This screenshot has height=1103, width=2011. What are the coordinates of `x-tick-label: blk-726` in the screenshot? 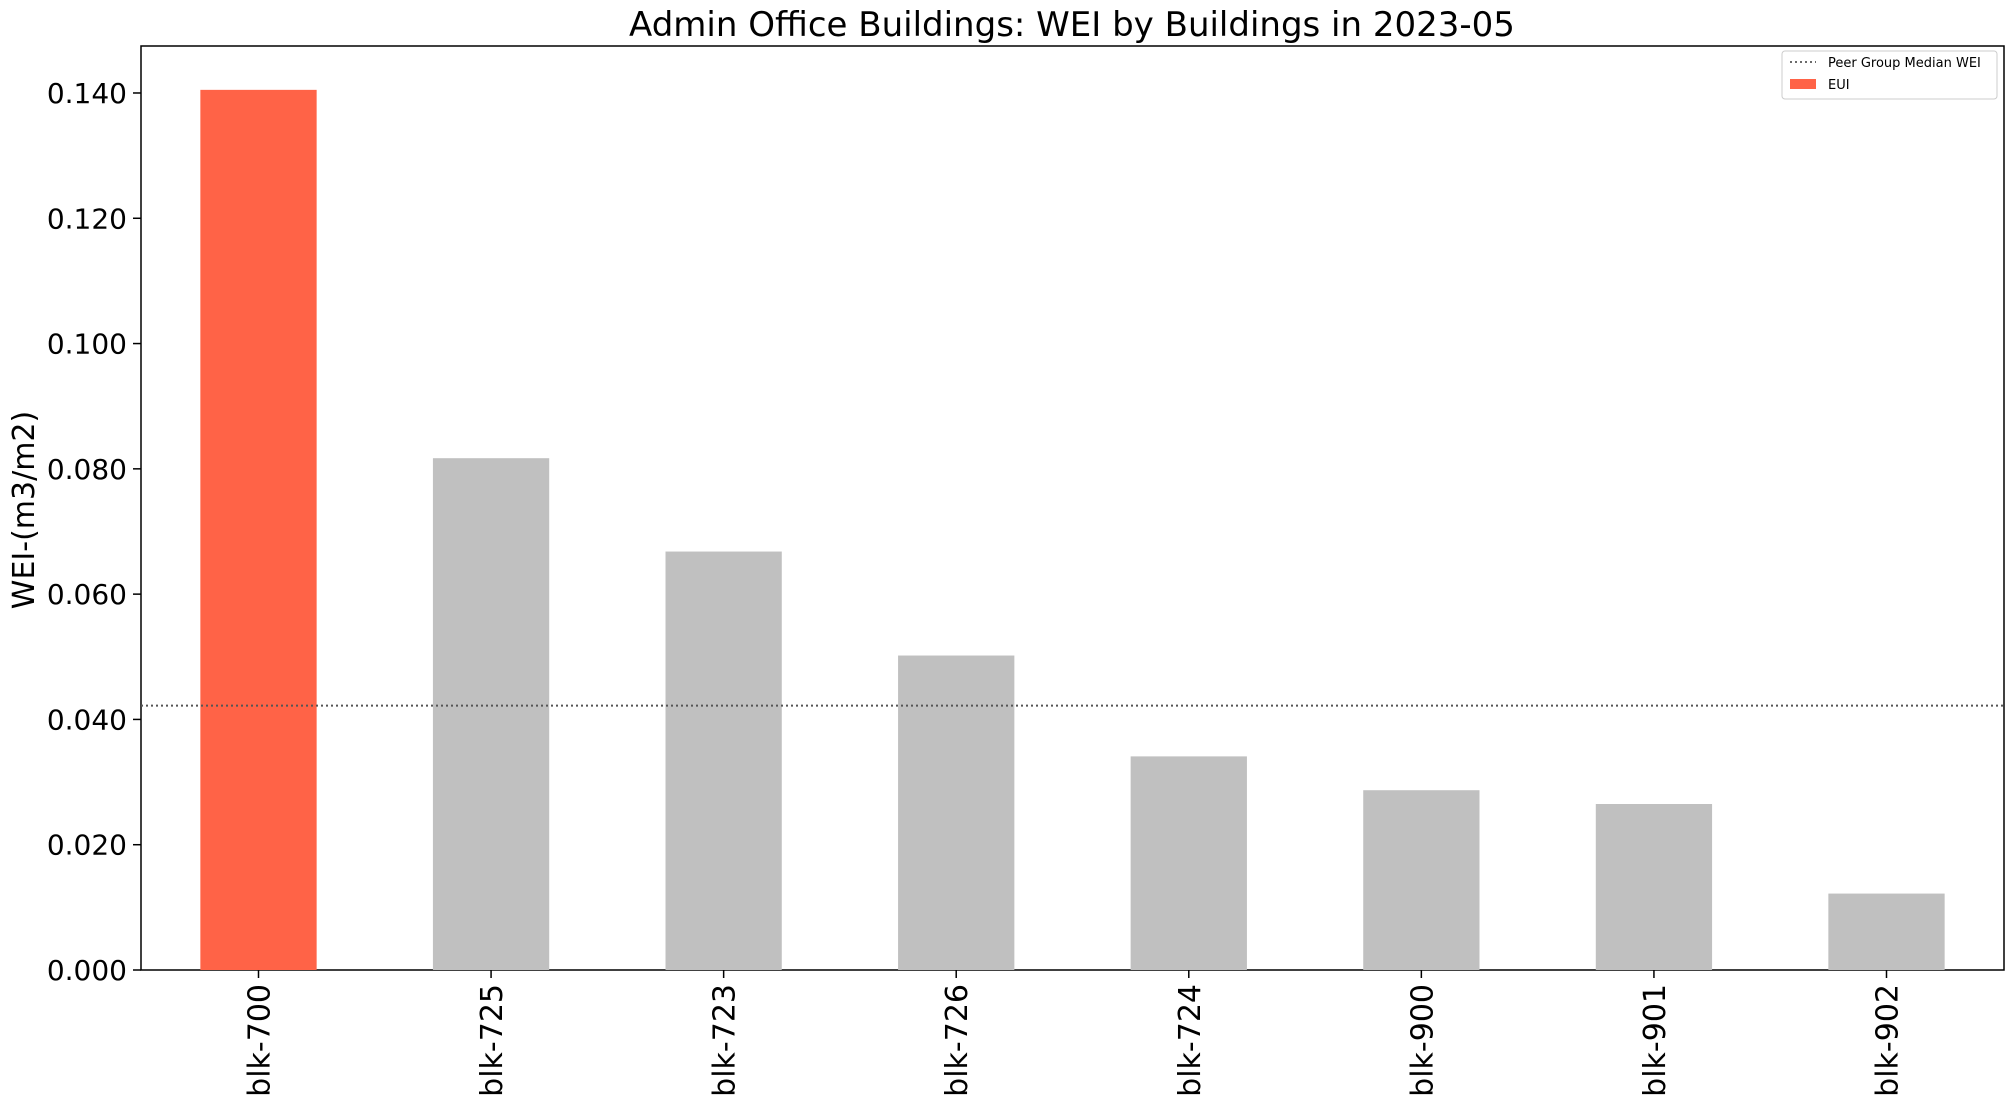 It's located at (957, 1040).